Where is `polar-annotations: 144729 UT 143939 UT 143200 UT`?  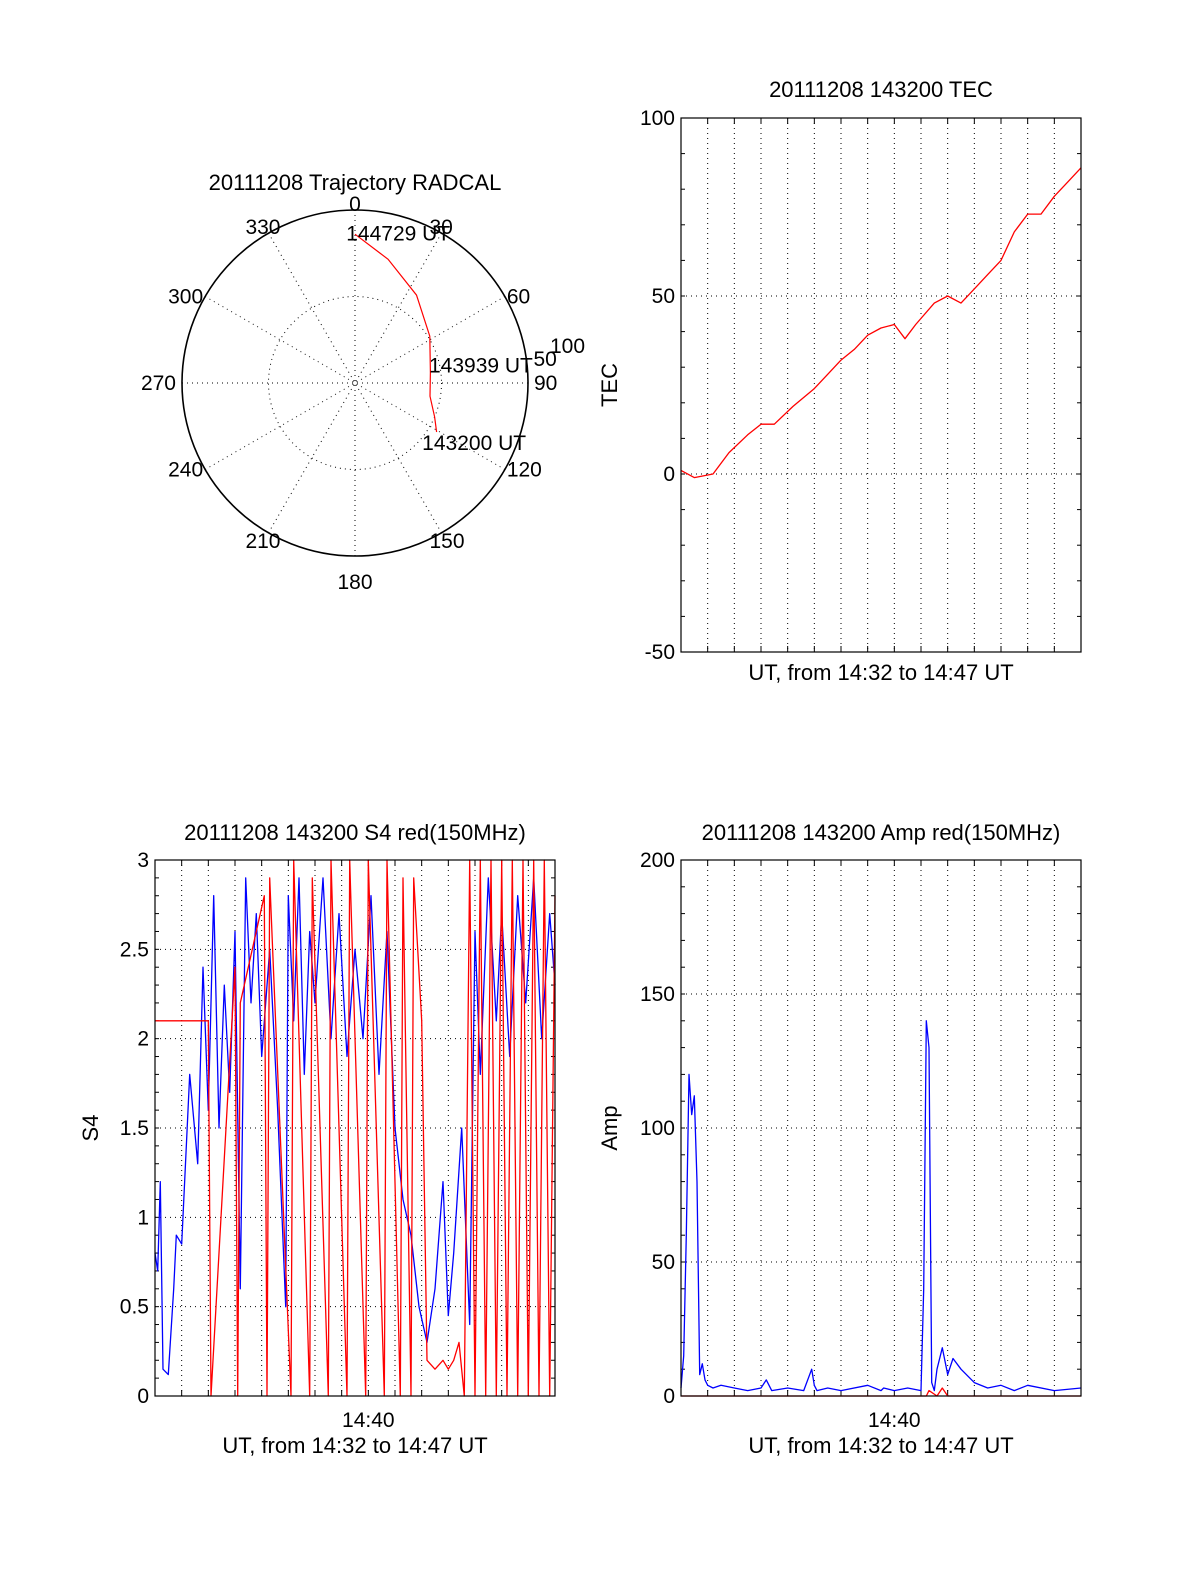 polar-annotations: 144729 UT 143939 UT 143200 UT is located at coordinates (439, 339).